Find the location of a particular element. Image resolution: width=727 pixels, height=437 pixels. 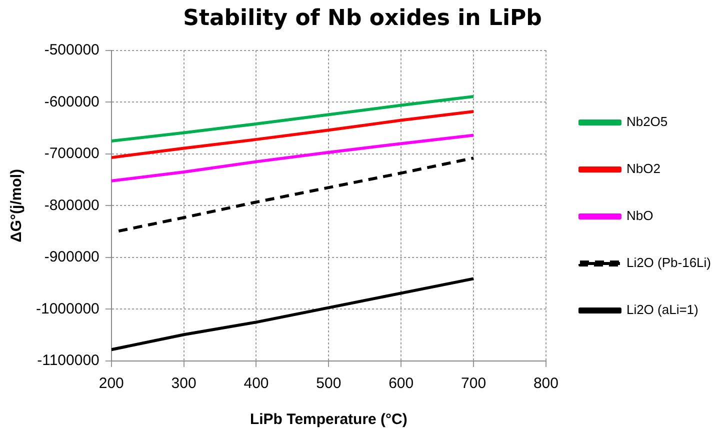

x-tick-label: 800 is located at coordinates (545, 383).